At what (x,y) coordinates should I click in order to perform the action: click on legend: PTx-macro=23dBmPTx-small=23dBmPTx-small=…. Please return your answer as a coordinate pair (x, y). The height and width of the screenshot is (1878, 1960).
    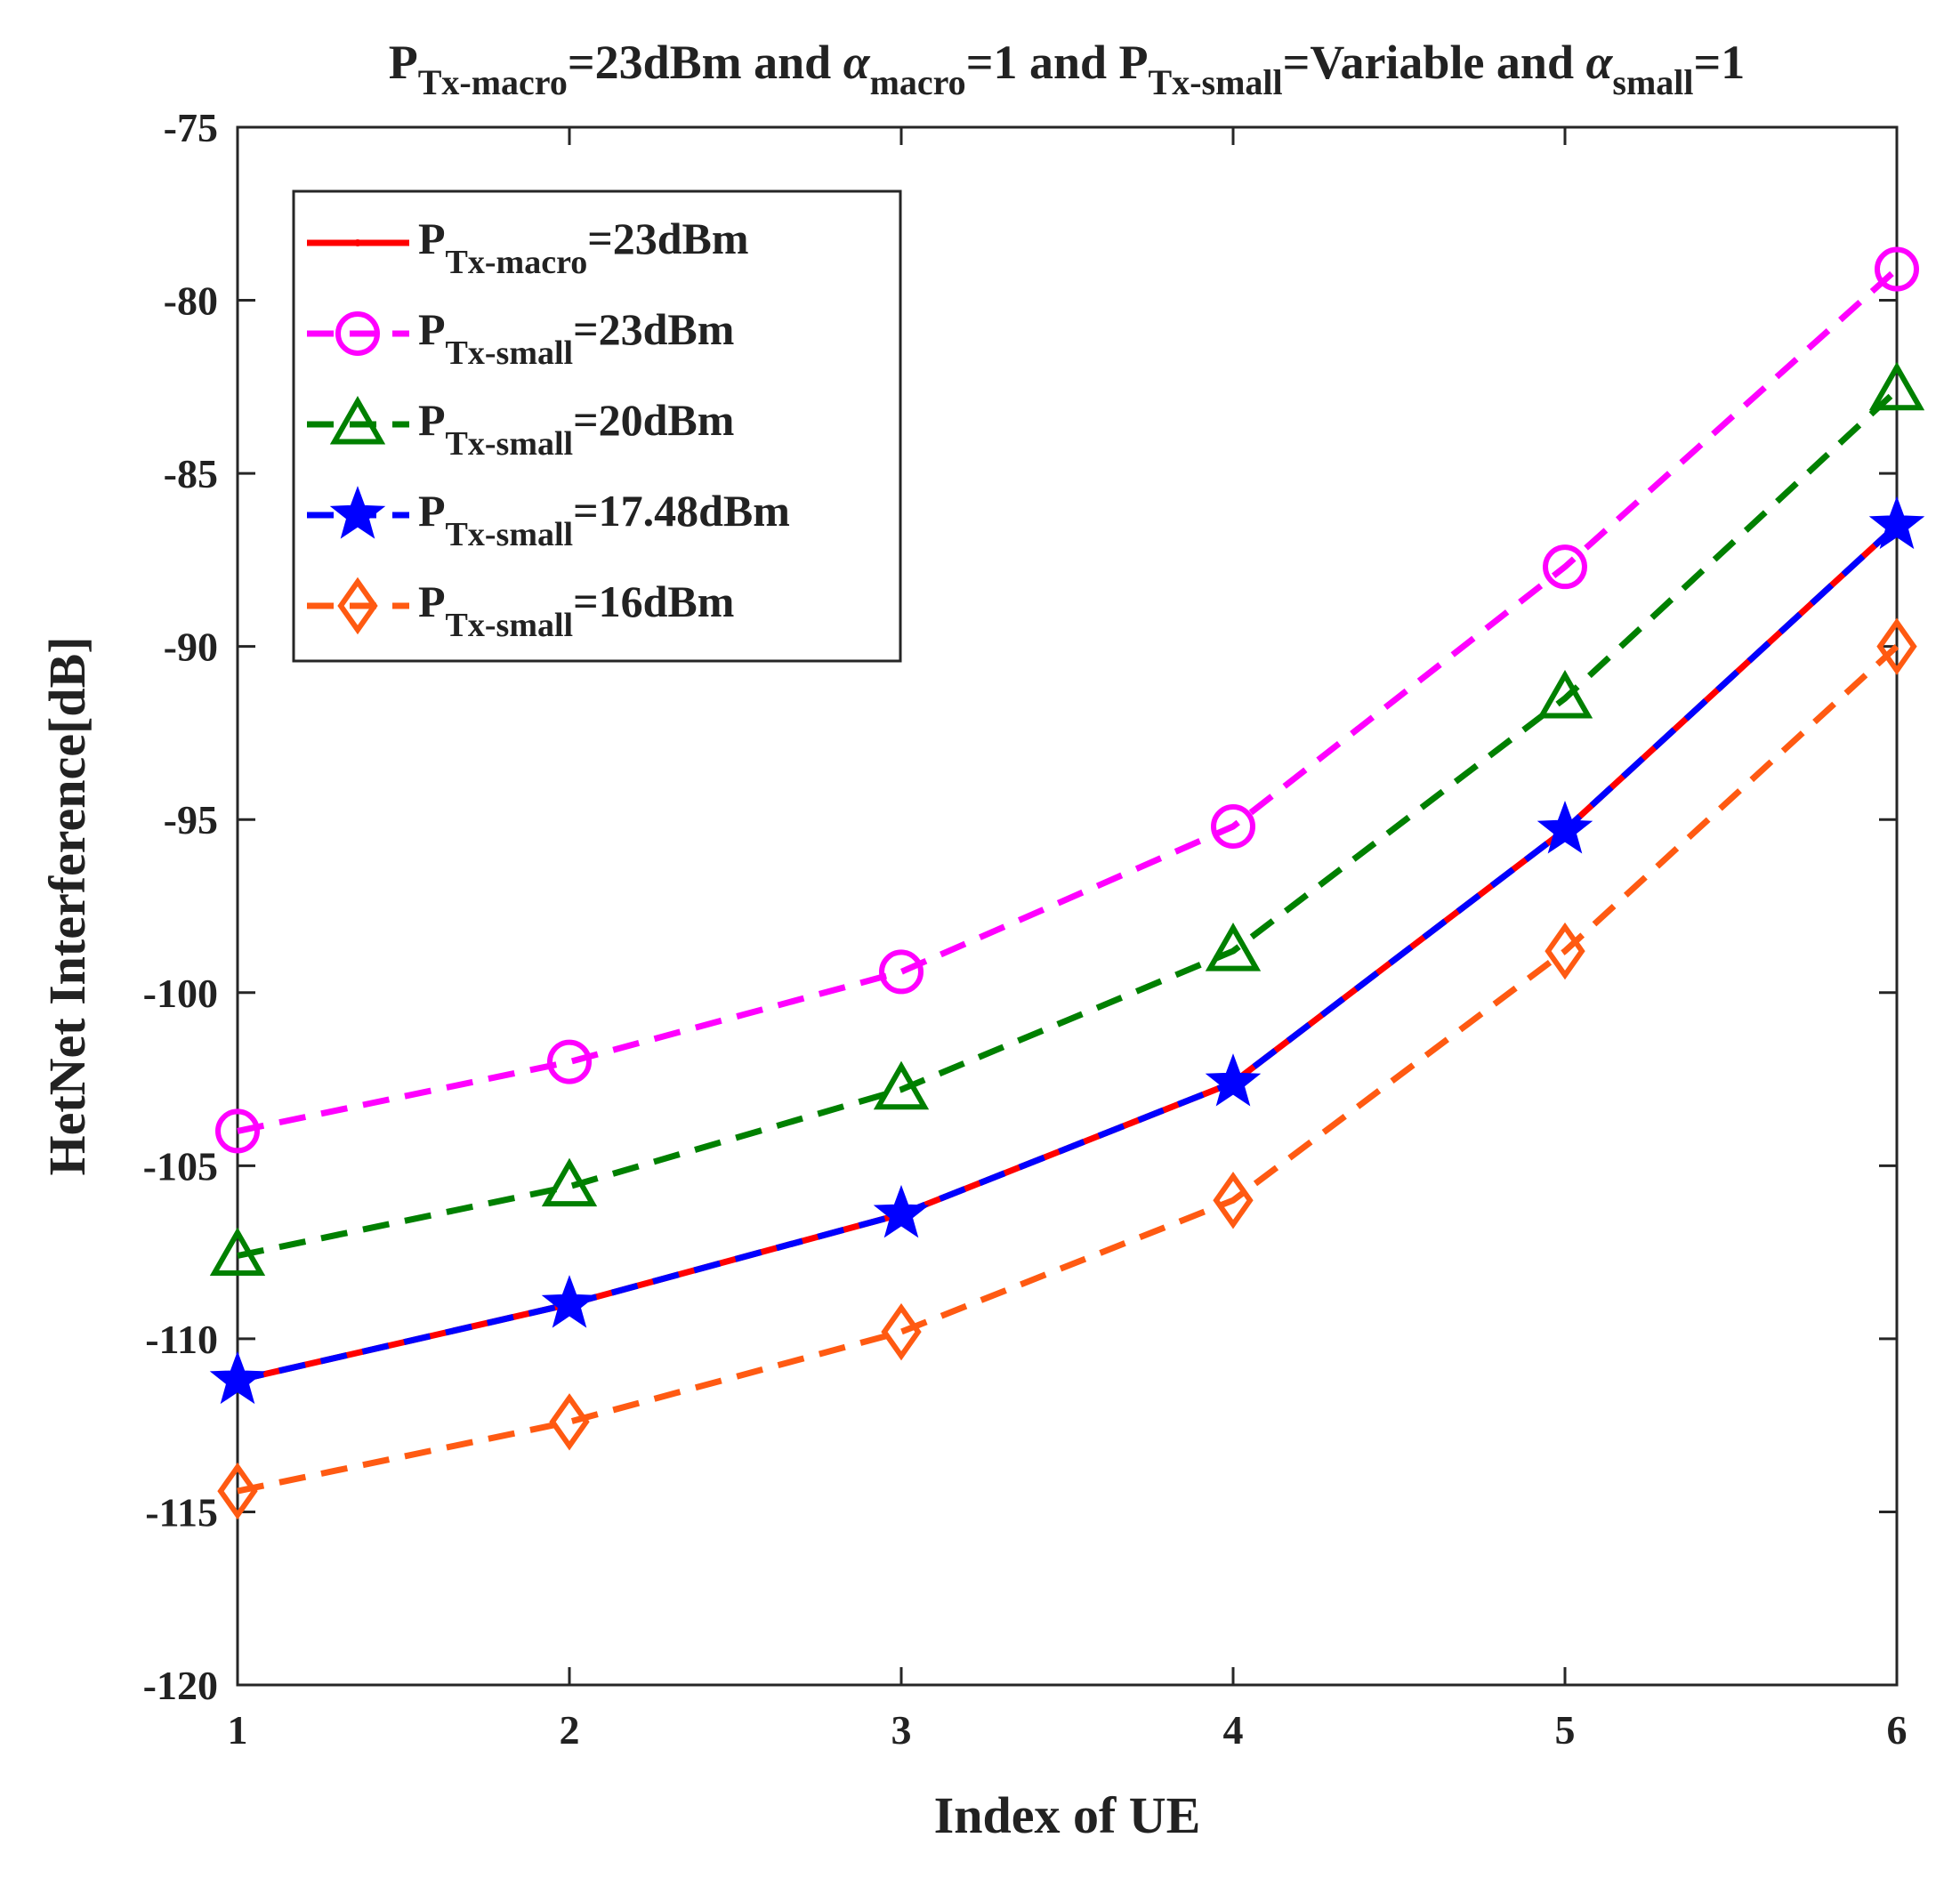
    Looking at the image, I should click on (597, 426).